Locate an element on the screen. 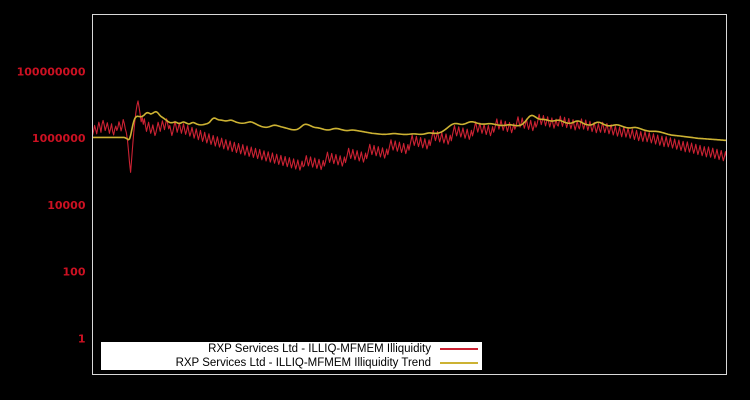 Image resolution: width=750 pixels, height=400 pixels. y-tick-label: 100 is located at coordinates (74, 272).